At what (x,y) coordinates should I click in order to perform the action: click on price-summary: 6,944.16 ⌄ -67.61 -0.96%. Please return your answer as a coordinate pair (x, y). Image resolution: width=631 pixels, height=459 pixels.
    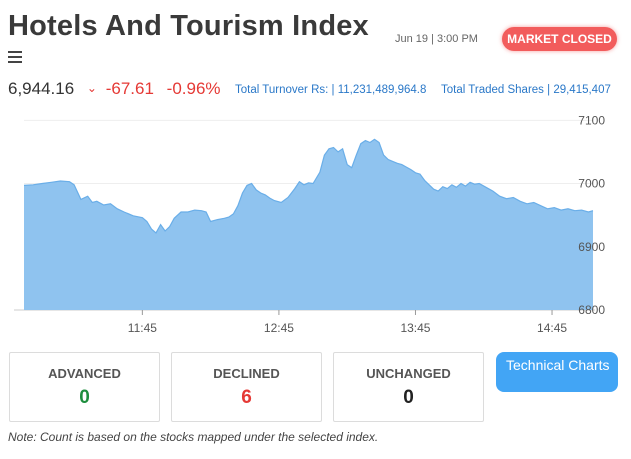
    Looking at the image, I should click on (114, 89).